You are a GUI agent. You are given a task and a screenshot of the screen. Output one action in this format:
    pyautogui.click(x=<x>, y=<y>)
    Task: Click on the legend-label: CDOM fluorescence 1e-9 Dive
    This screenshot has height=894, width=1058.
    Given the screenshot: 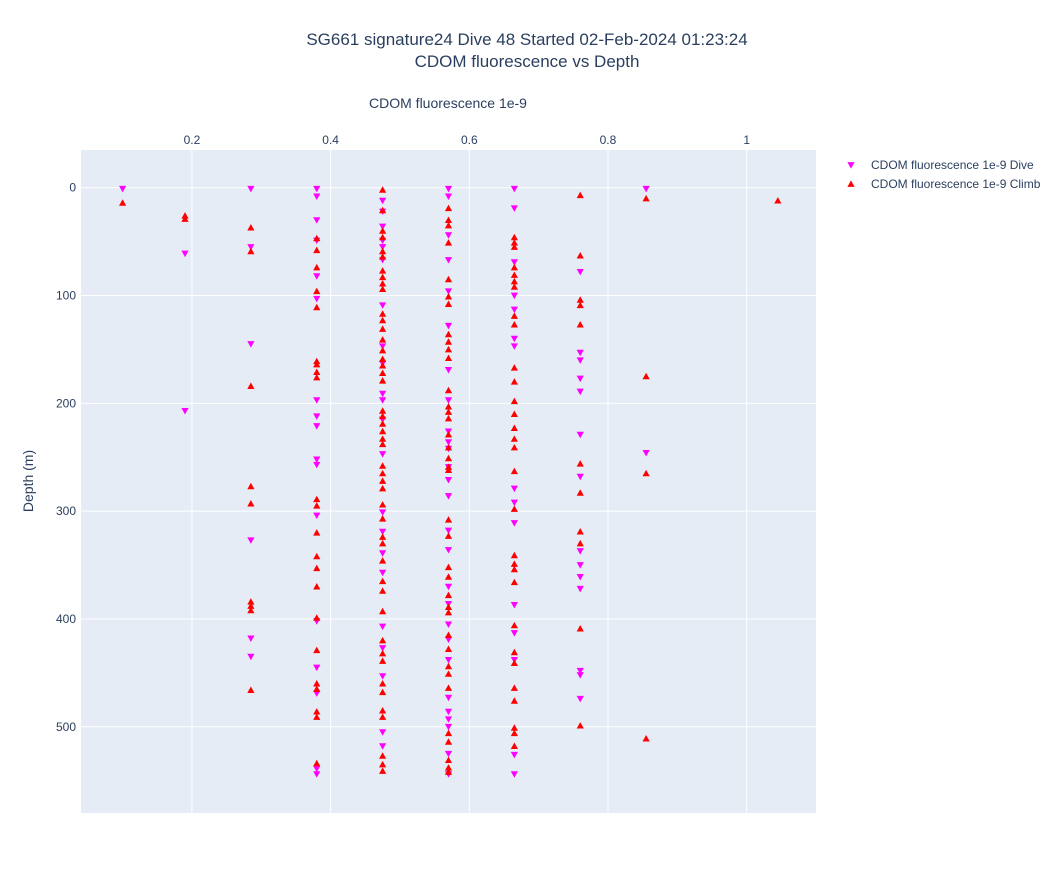 What is the action you would take?
    pyautogui.click(x=952, y=165)
    